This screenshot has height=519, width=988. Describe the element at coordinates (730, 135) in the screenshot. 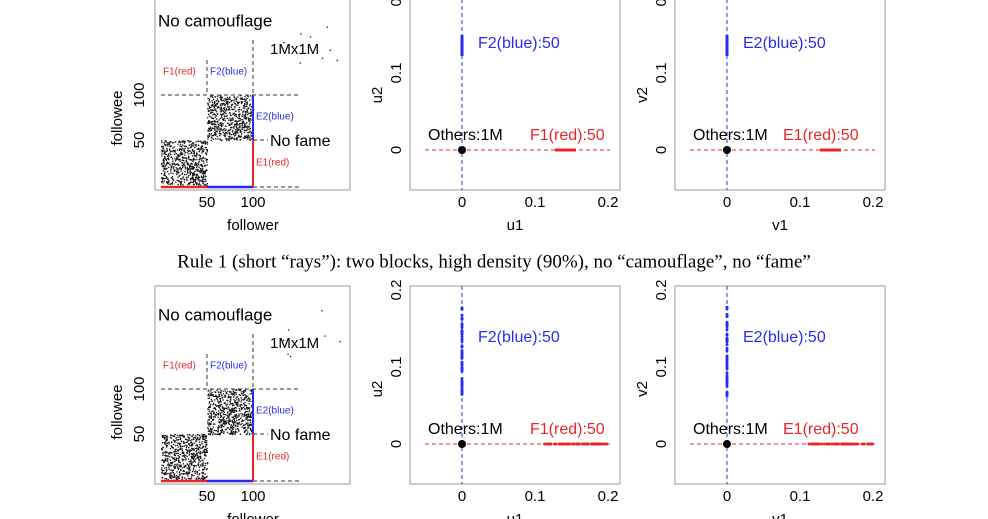

I see `others-label: Others:1M` at that location.